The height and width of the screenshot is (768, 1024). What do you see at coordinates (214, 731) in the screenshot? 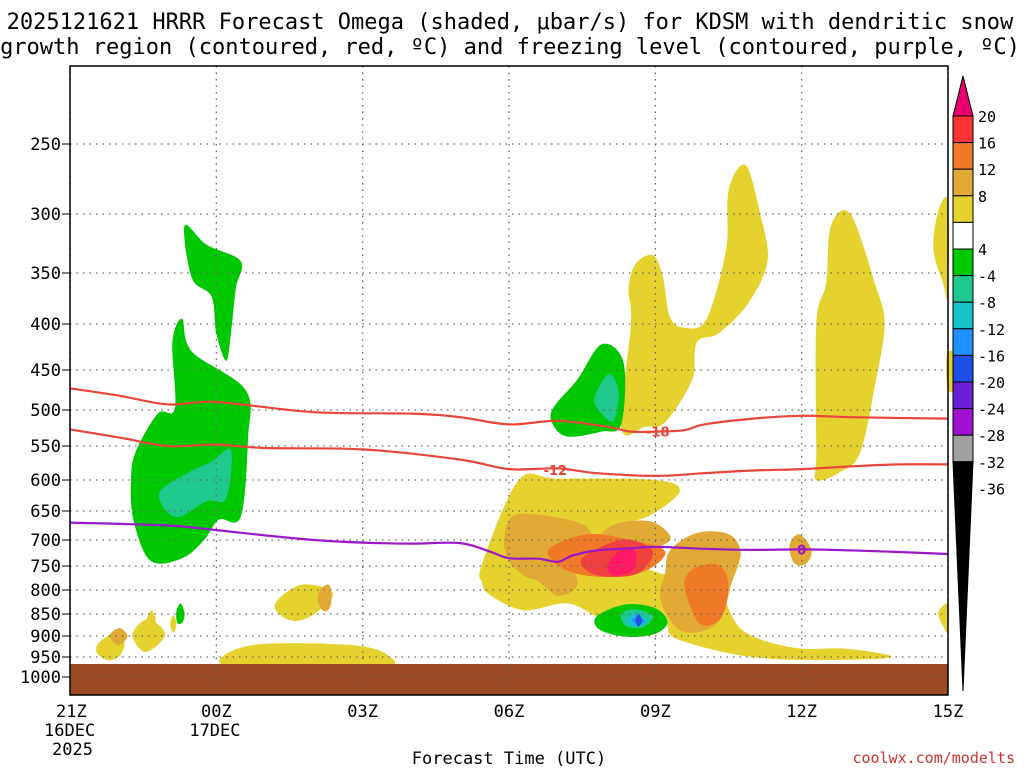
I see `x-tick-date-00Z: 17DEC` at bounding box center [214, 731].